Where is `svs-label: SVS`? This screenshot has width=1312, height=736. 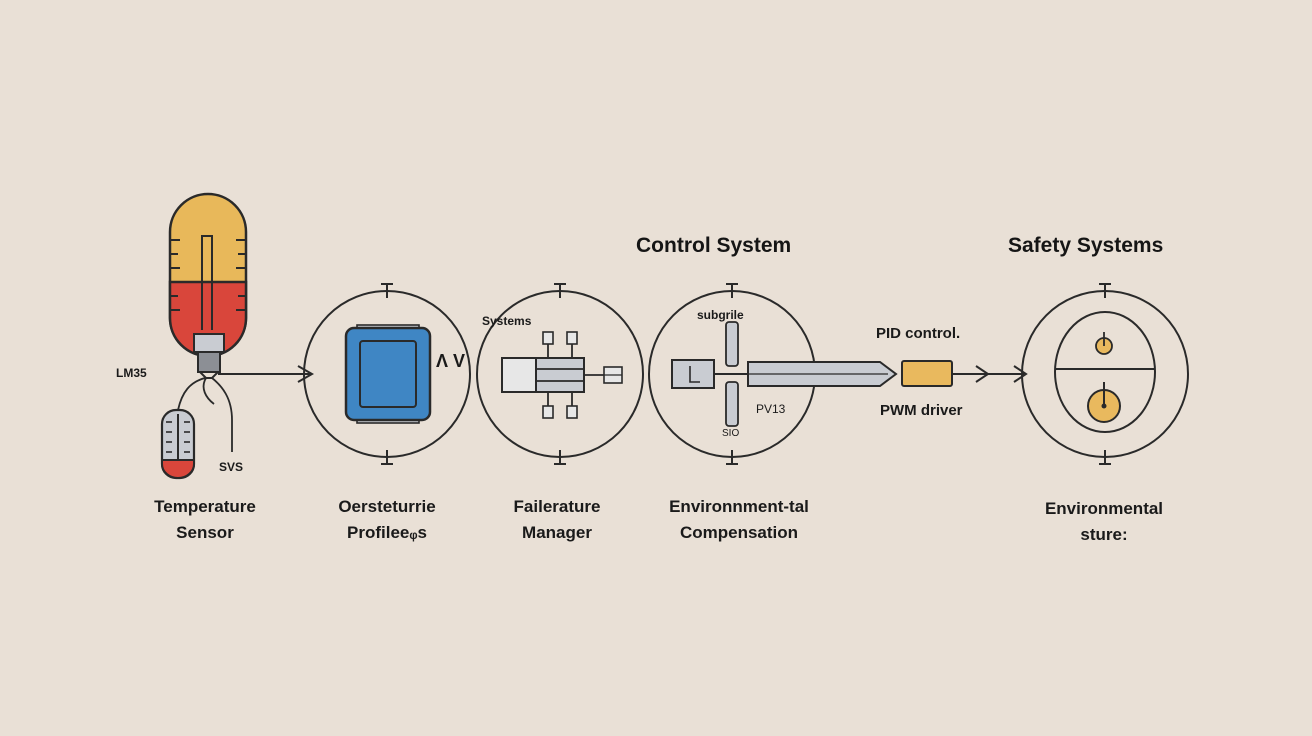 svs-label: SVS is located at coordinates (231, 467).